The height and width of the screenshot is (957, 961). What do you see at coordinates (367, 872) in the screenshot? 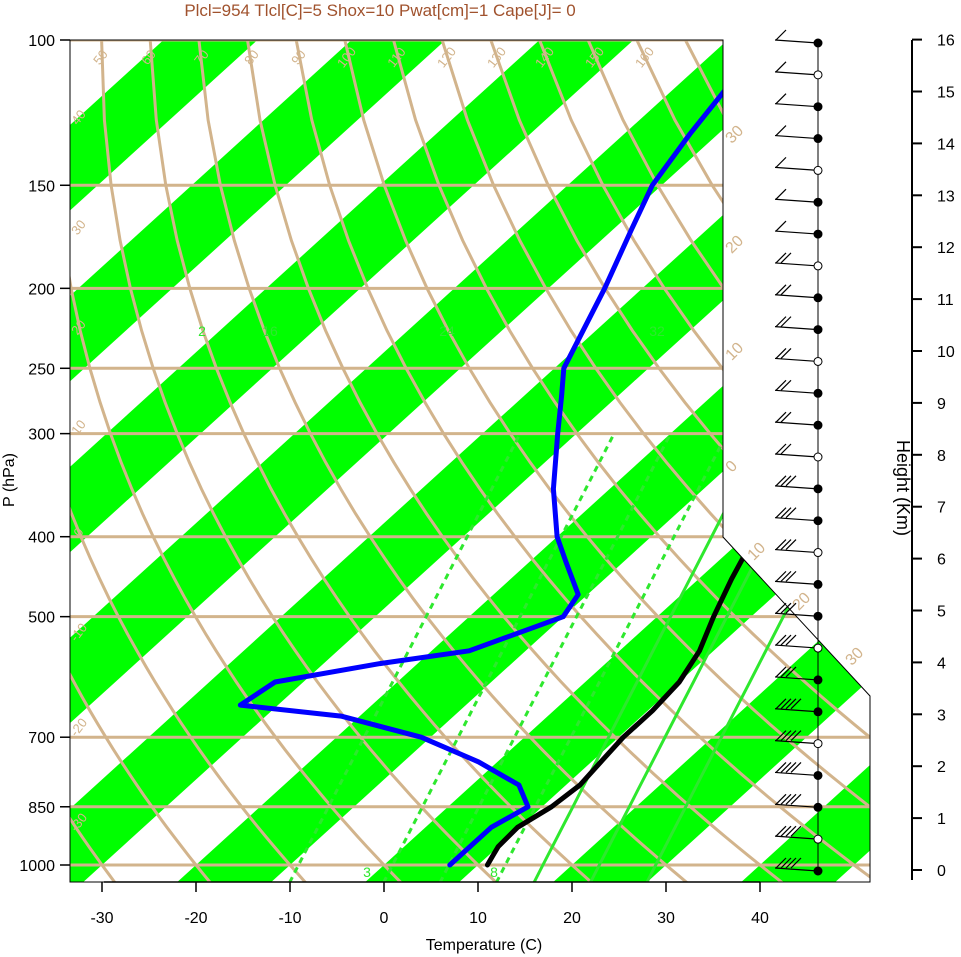
I see `mixing-ratio-label: 3` at bounding box center [367, 872].